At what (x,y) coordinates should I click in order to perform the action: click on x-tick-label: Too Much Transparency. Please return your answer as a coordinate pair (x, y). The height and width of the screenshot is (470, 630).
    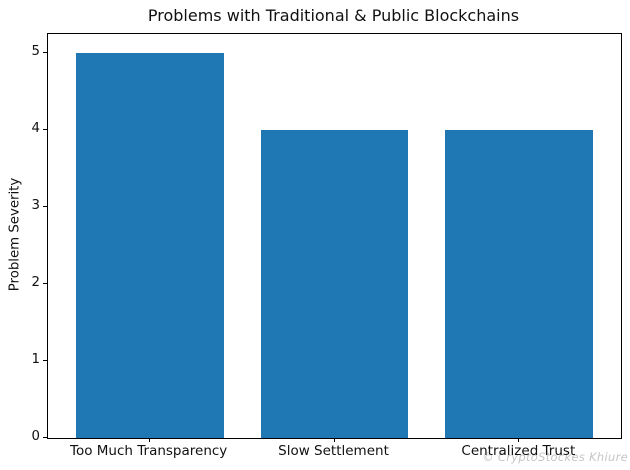
    Looking at the image, I should click on (149, 451).